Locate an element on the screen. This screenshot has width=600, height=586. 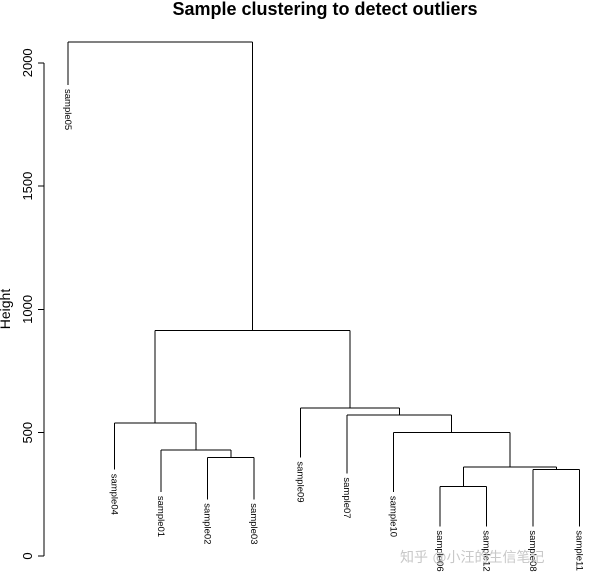
y-tick-label: 500 is located at coordinates (27, 433).